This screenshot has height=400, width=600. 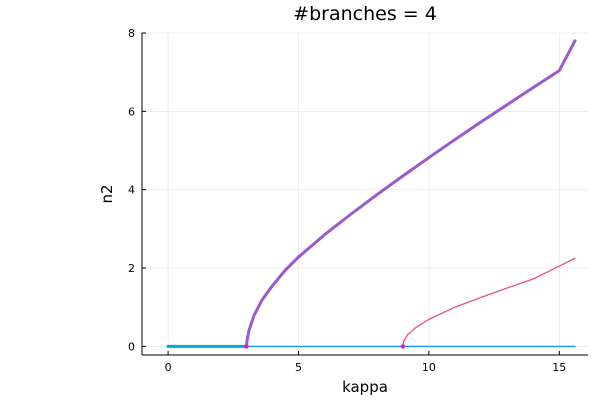 I want to click on y-tick-label: 0, so click(x=131, y=346).